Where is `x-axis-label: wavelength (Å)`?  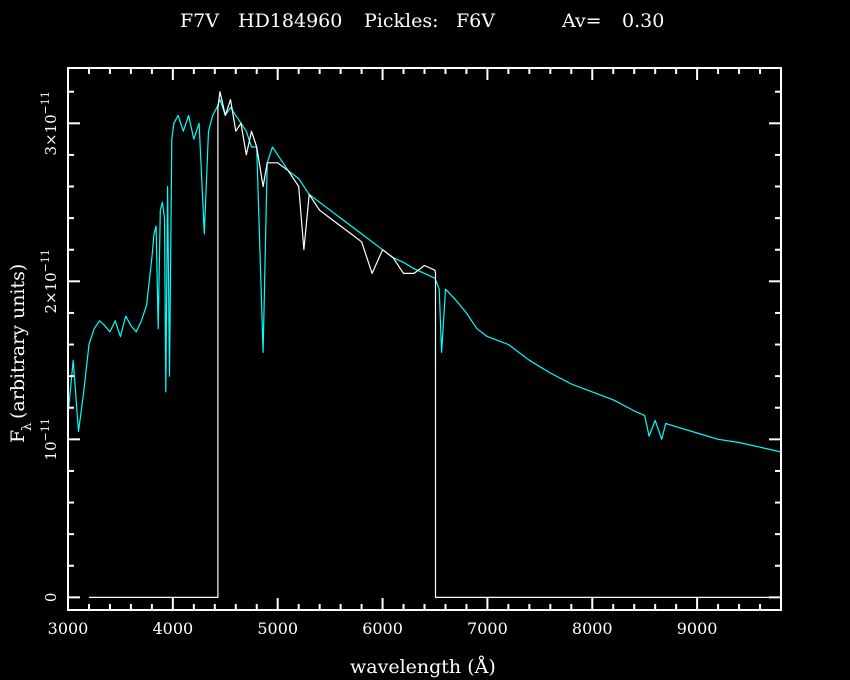
x-axis-label: wavelength (Å) is located at coordinates (423, 667).